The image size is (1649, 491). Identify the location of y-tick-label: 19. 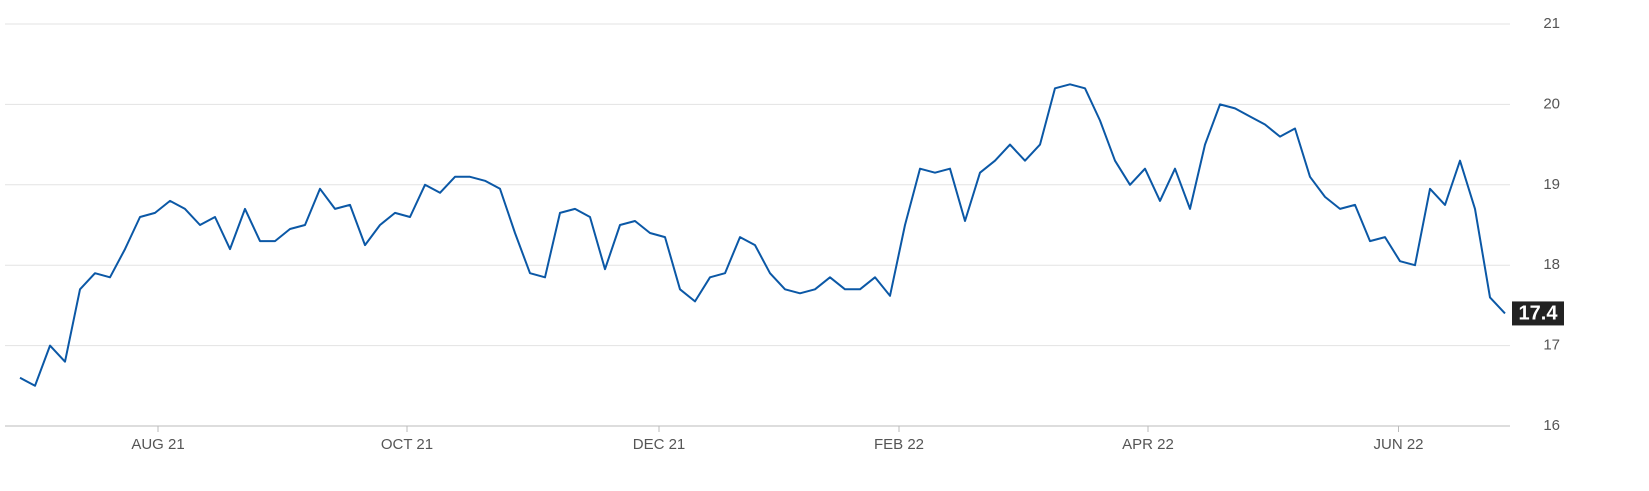
(1551, 184).